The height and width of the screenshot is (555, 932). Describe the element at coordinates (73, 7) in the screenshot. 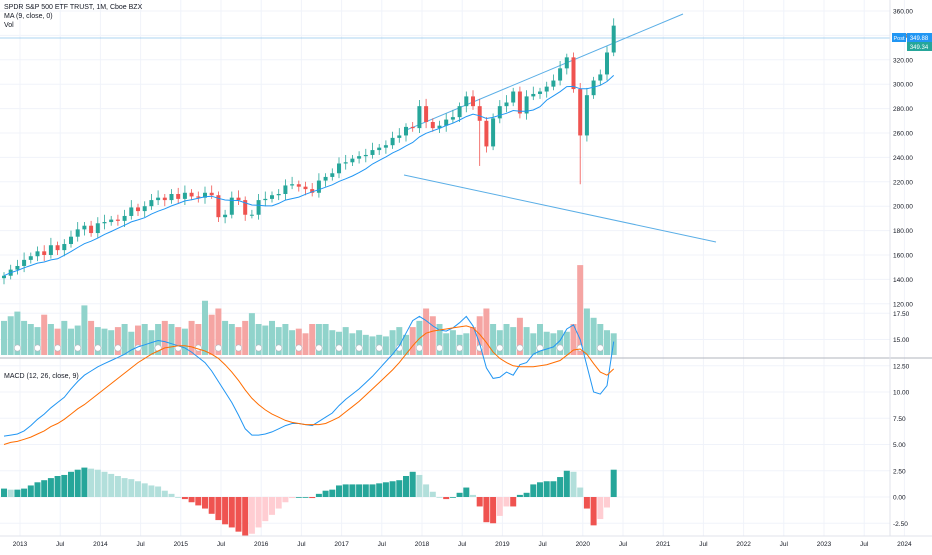

I see `symbol-title: SPDR S&P 500 ETF TRUST, 1M, Cboe BZX` at that location.